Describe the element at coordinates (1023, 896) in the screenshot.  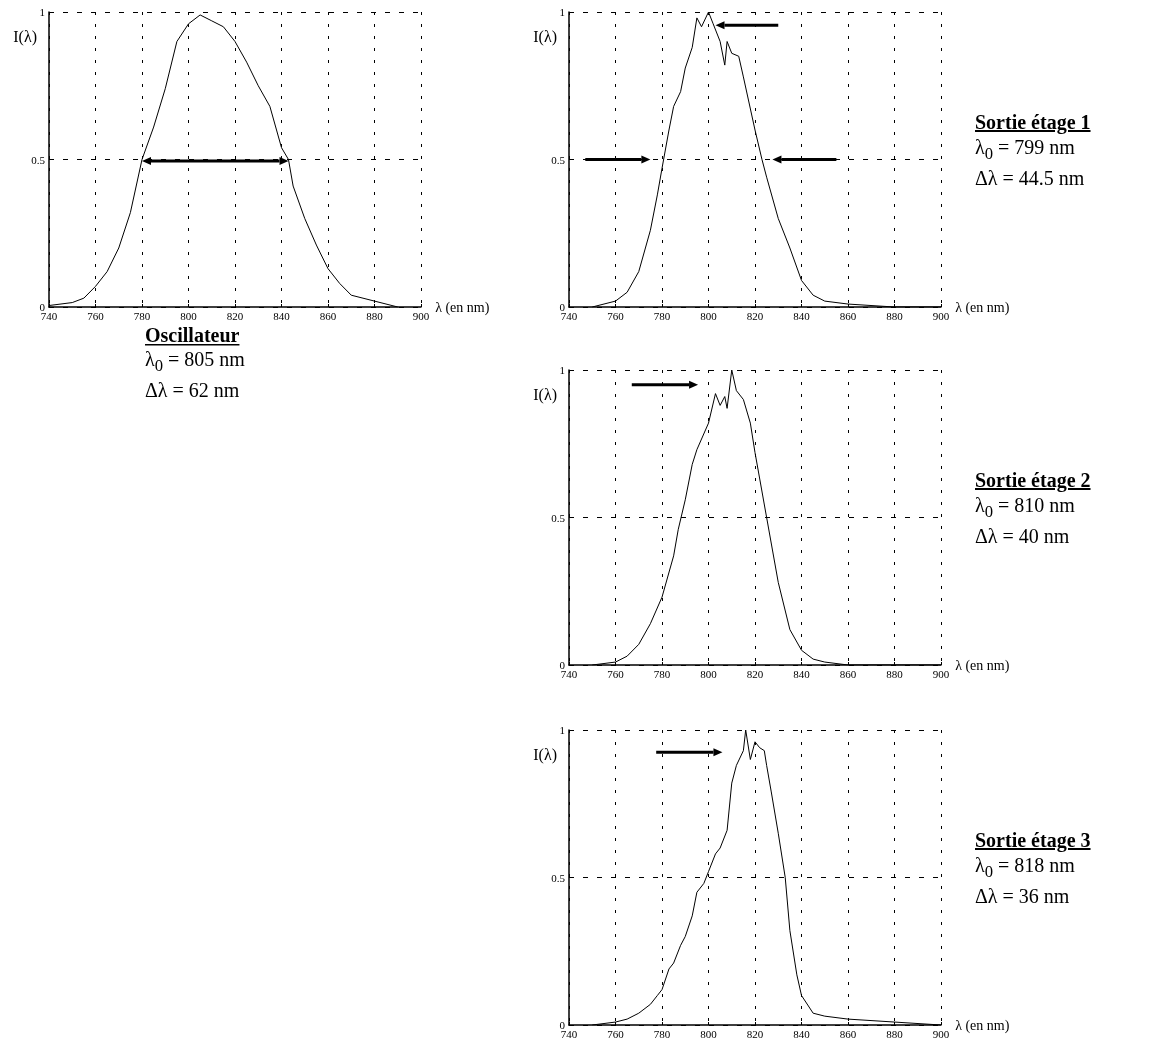
I see `text: Δλ = 36 nm` at that location.